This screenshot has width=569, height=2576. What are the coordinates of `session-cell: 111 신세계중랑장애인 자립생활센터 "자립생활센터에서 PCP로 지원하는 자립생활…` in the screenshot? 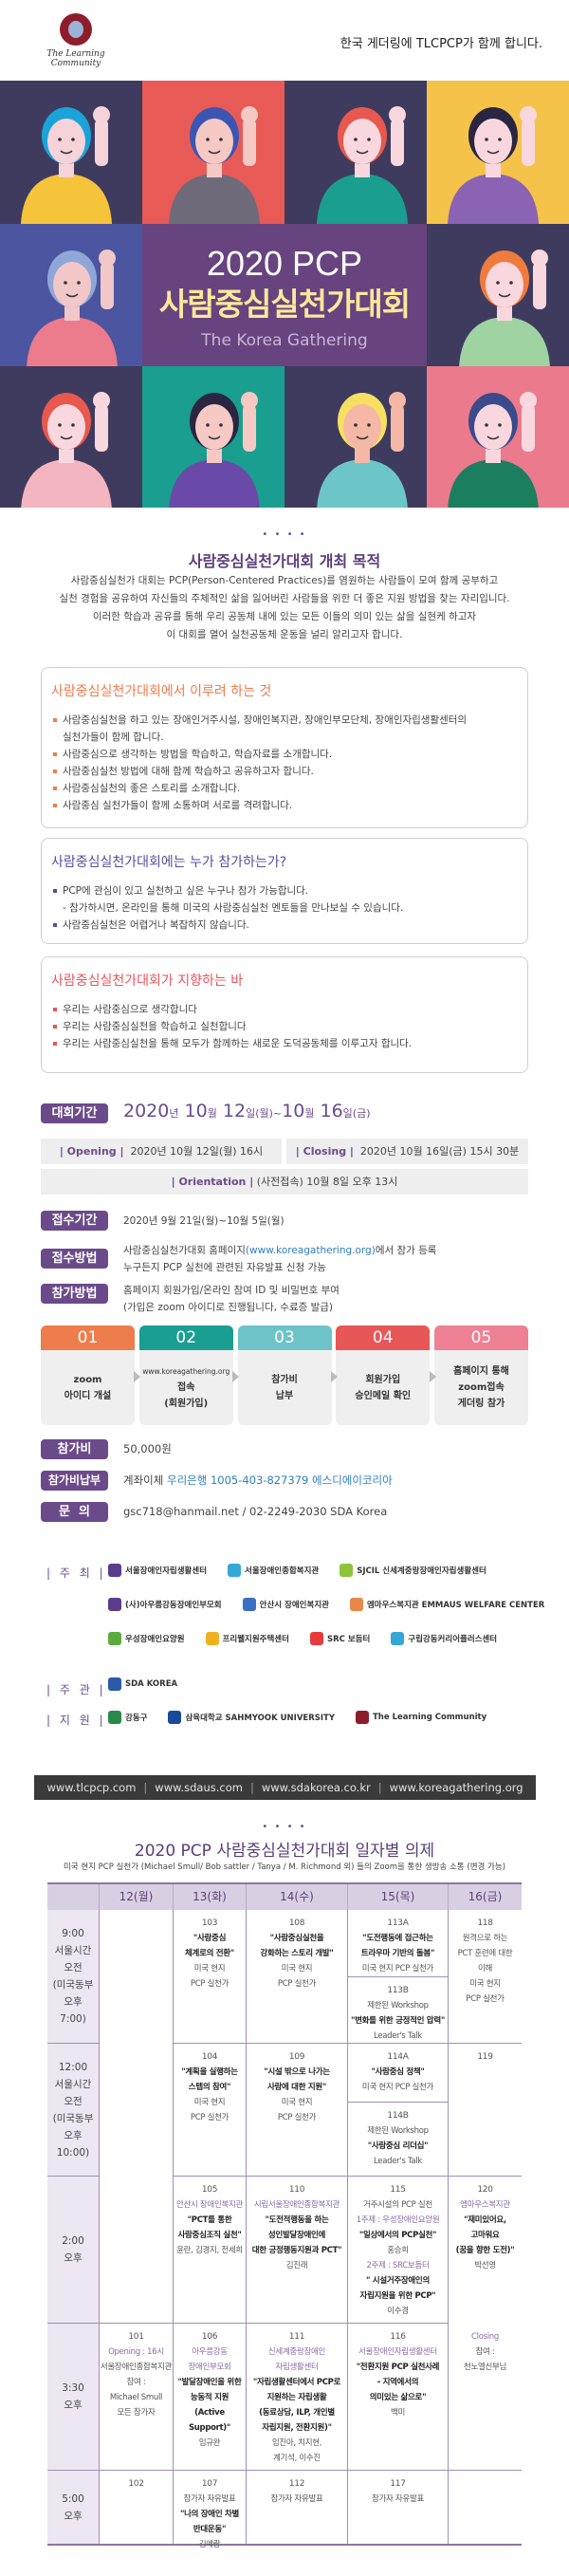 It's located at (297, 2397).